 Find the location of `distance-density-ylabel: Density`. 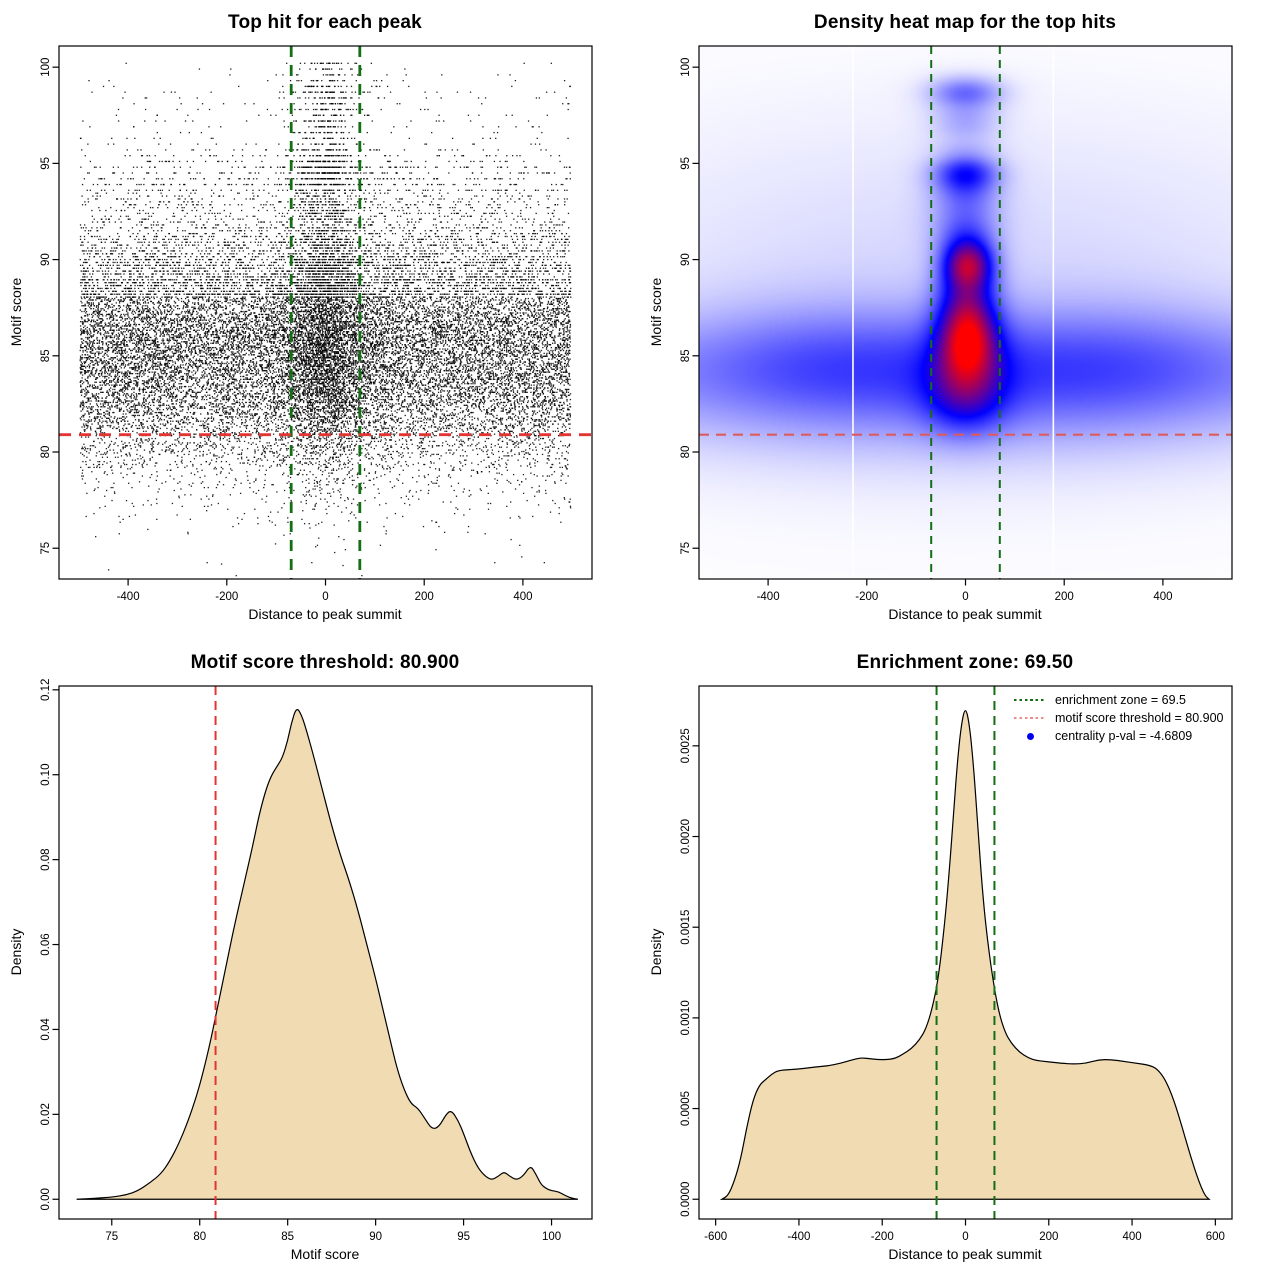

distance-density-ylabel: Density is located at coordinates (656, 952).